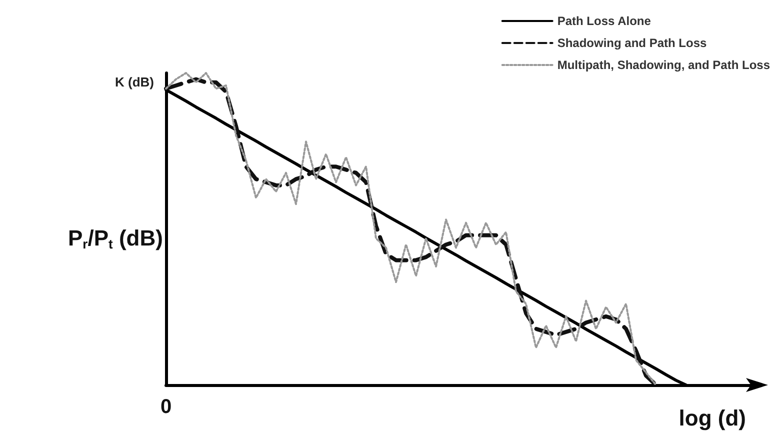 Image resolution: width=783 pixels, height=448 pixels. Describe the element at coordinates (604, 21) in the screenshot. I see `legend-label: Path Loss Alone` at that location.